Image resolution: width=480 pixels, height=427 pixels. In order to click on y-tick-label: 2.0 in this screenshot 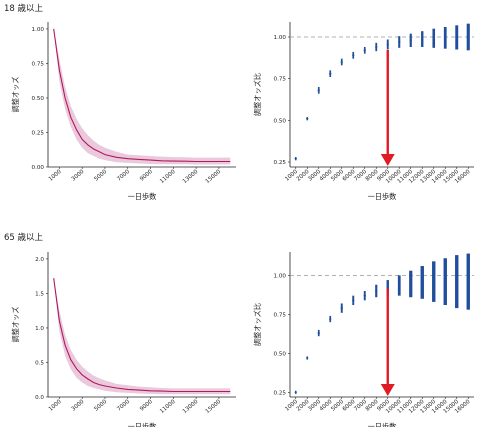, I will do `click(39, 260)`.